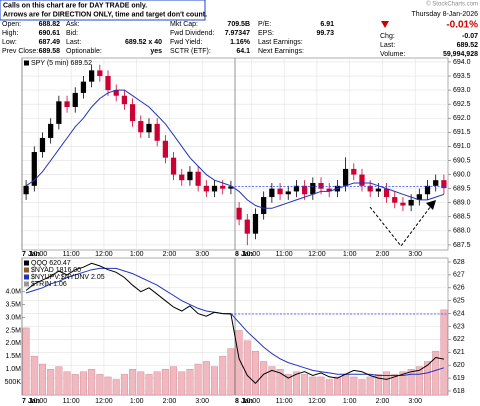 The width and height of the screenshot is (480, 406). Describe the element at coordinates (462, 174) in the screenshot. I see `y-tick-label: 690.0` at that location.